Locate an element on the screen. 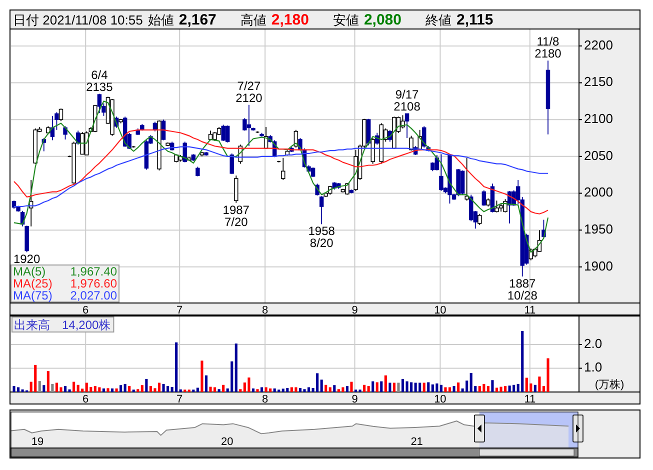 This screenshot has height=470, width=653. text: 始値 is located at coordinates (161, 20).